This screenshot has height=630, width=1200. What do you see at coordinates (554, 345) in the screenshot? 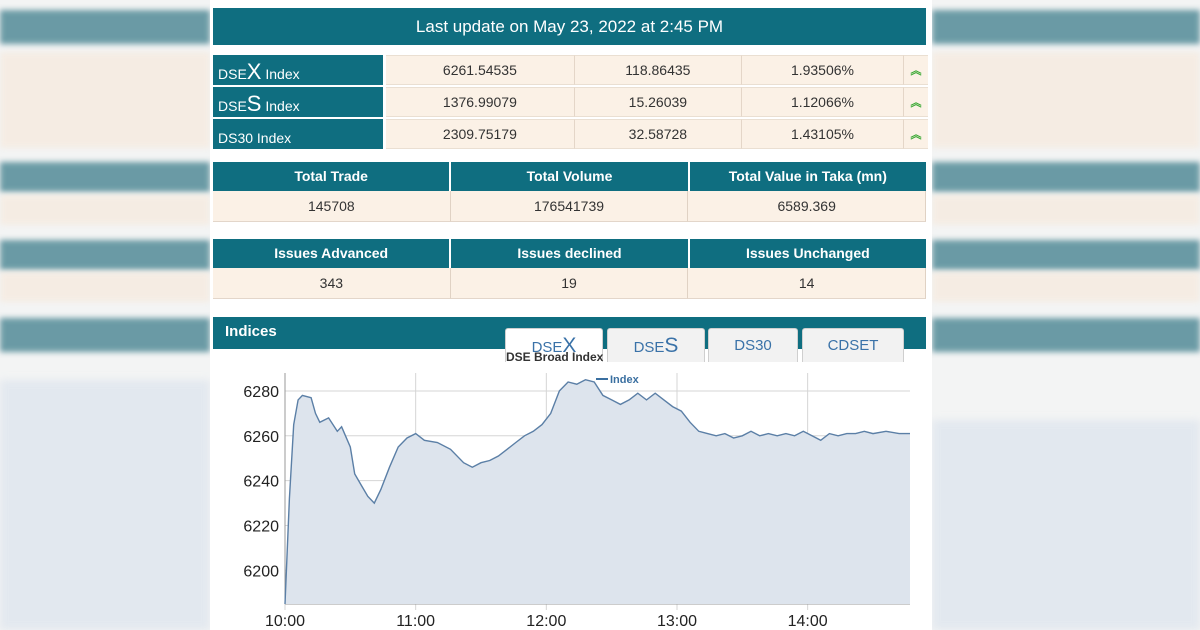
I see `tab-dsex: DSEX` at bounding box center [554, 345].